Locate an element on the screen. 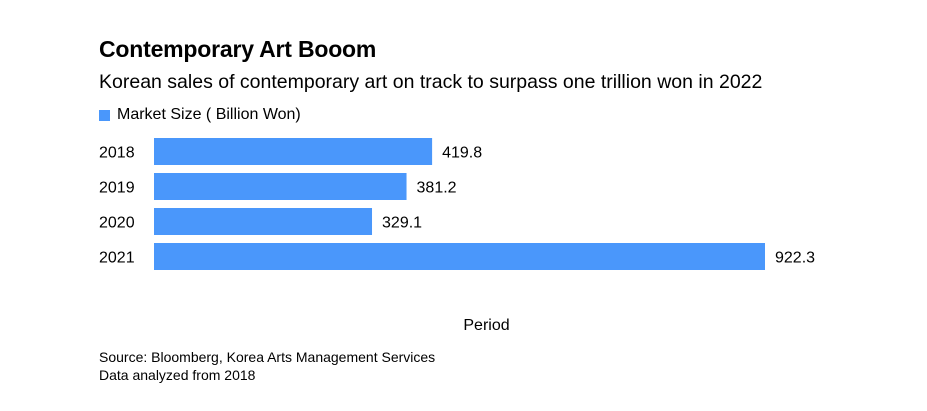 This screenshot has width=927, height=411. value-label: 419.8 is located at coordinates (462, 153).